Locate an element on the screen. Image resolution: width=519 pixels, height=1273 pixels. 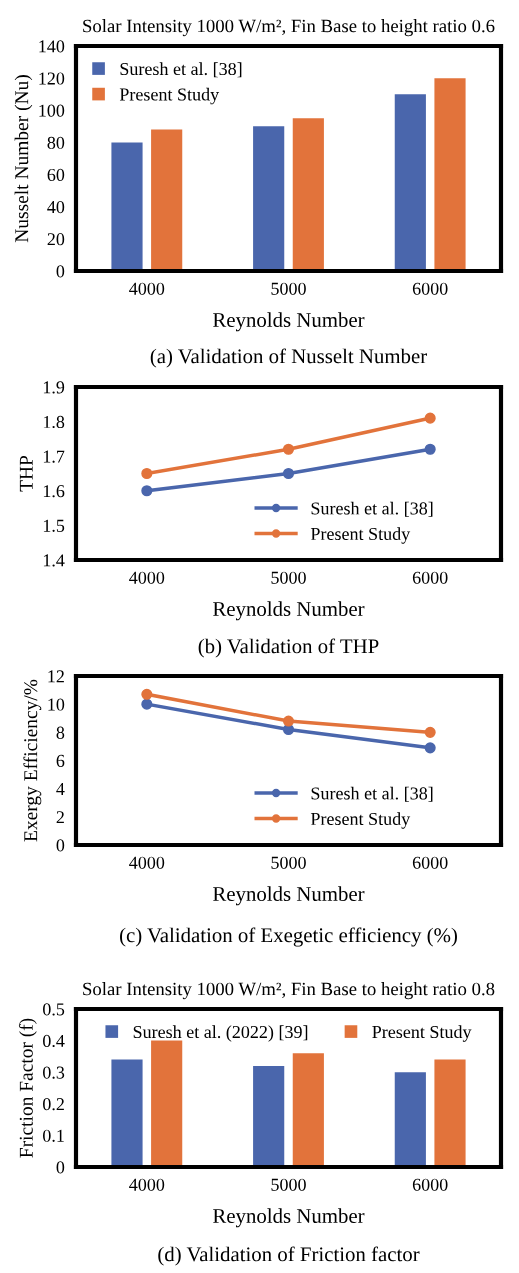
y-tick-label: 100 is located at coordinates (52, 110).